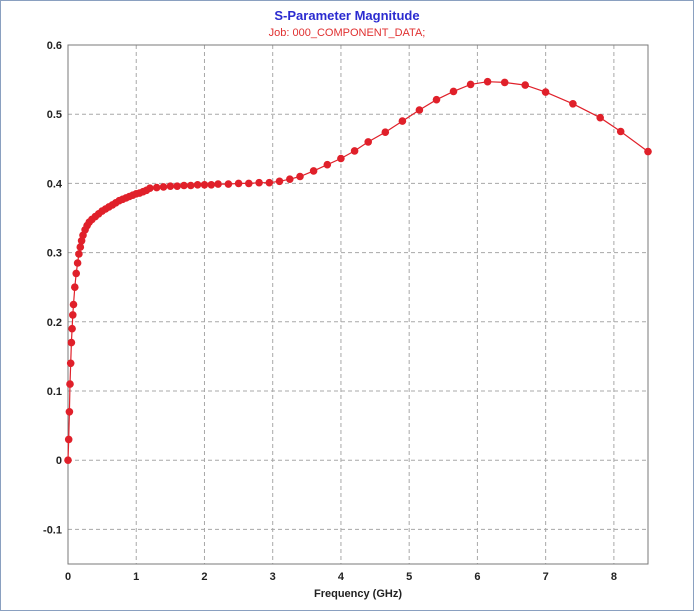  What do you see at coordinates (54, 115) in the screenshot?
I see `y-tick-label: 0.5` at bounding box center [54, 115].